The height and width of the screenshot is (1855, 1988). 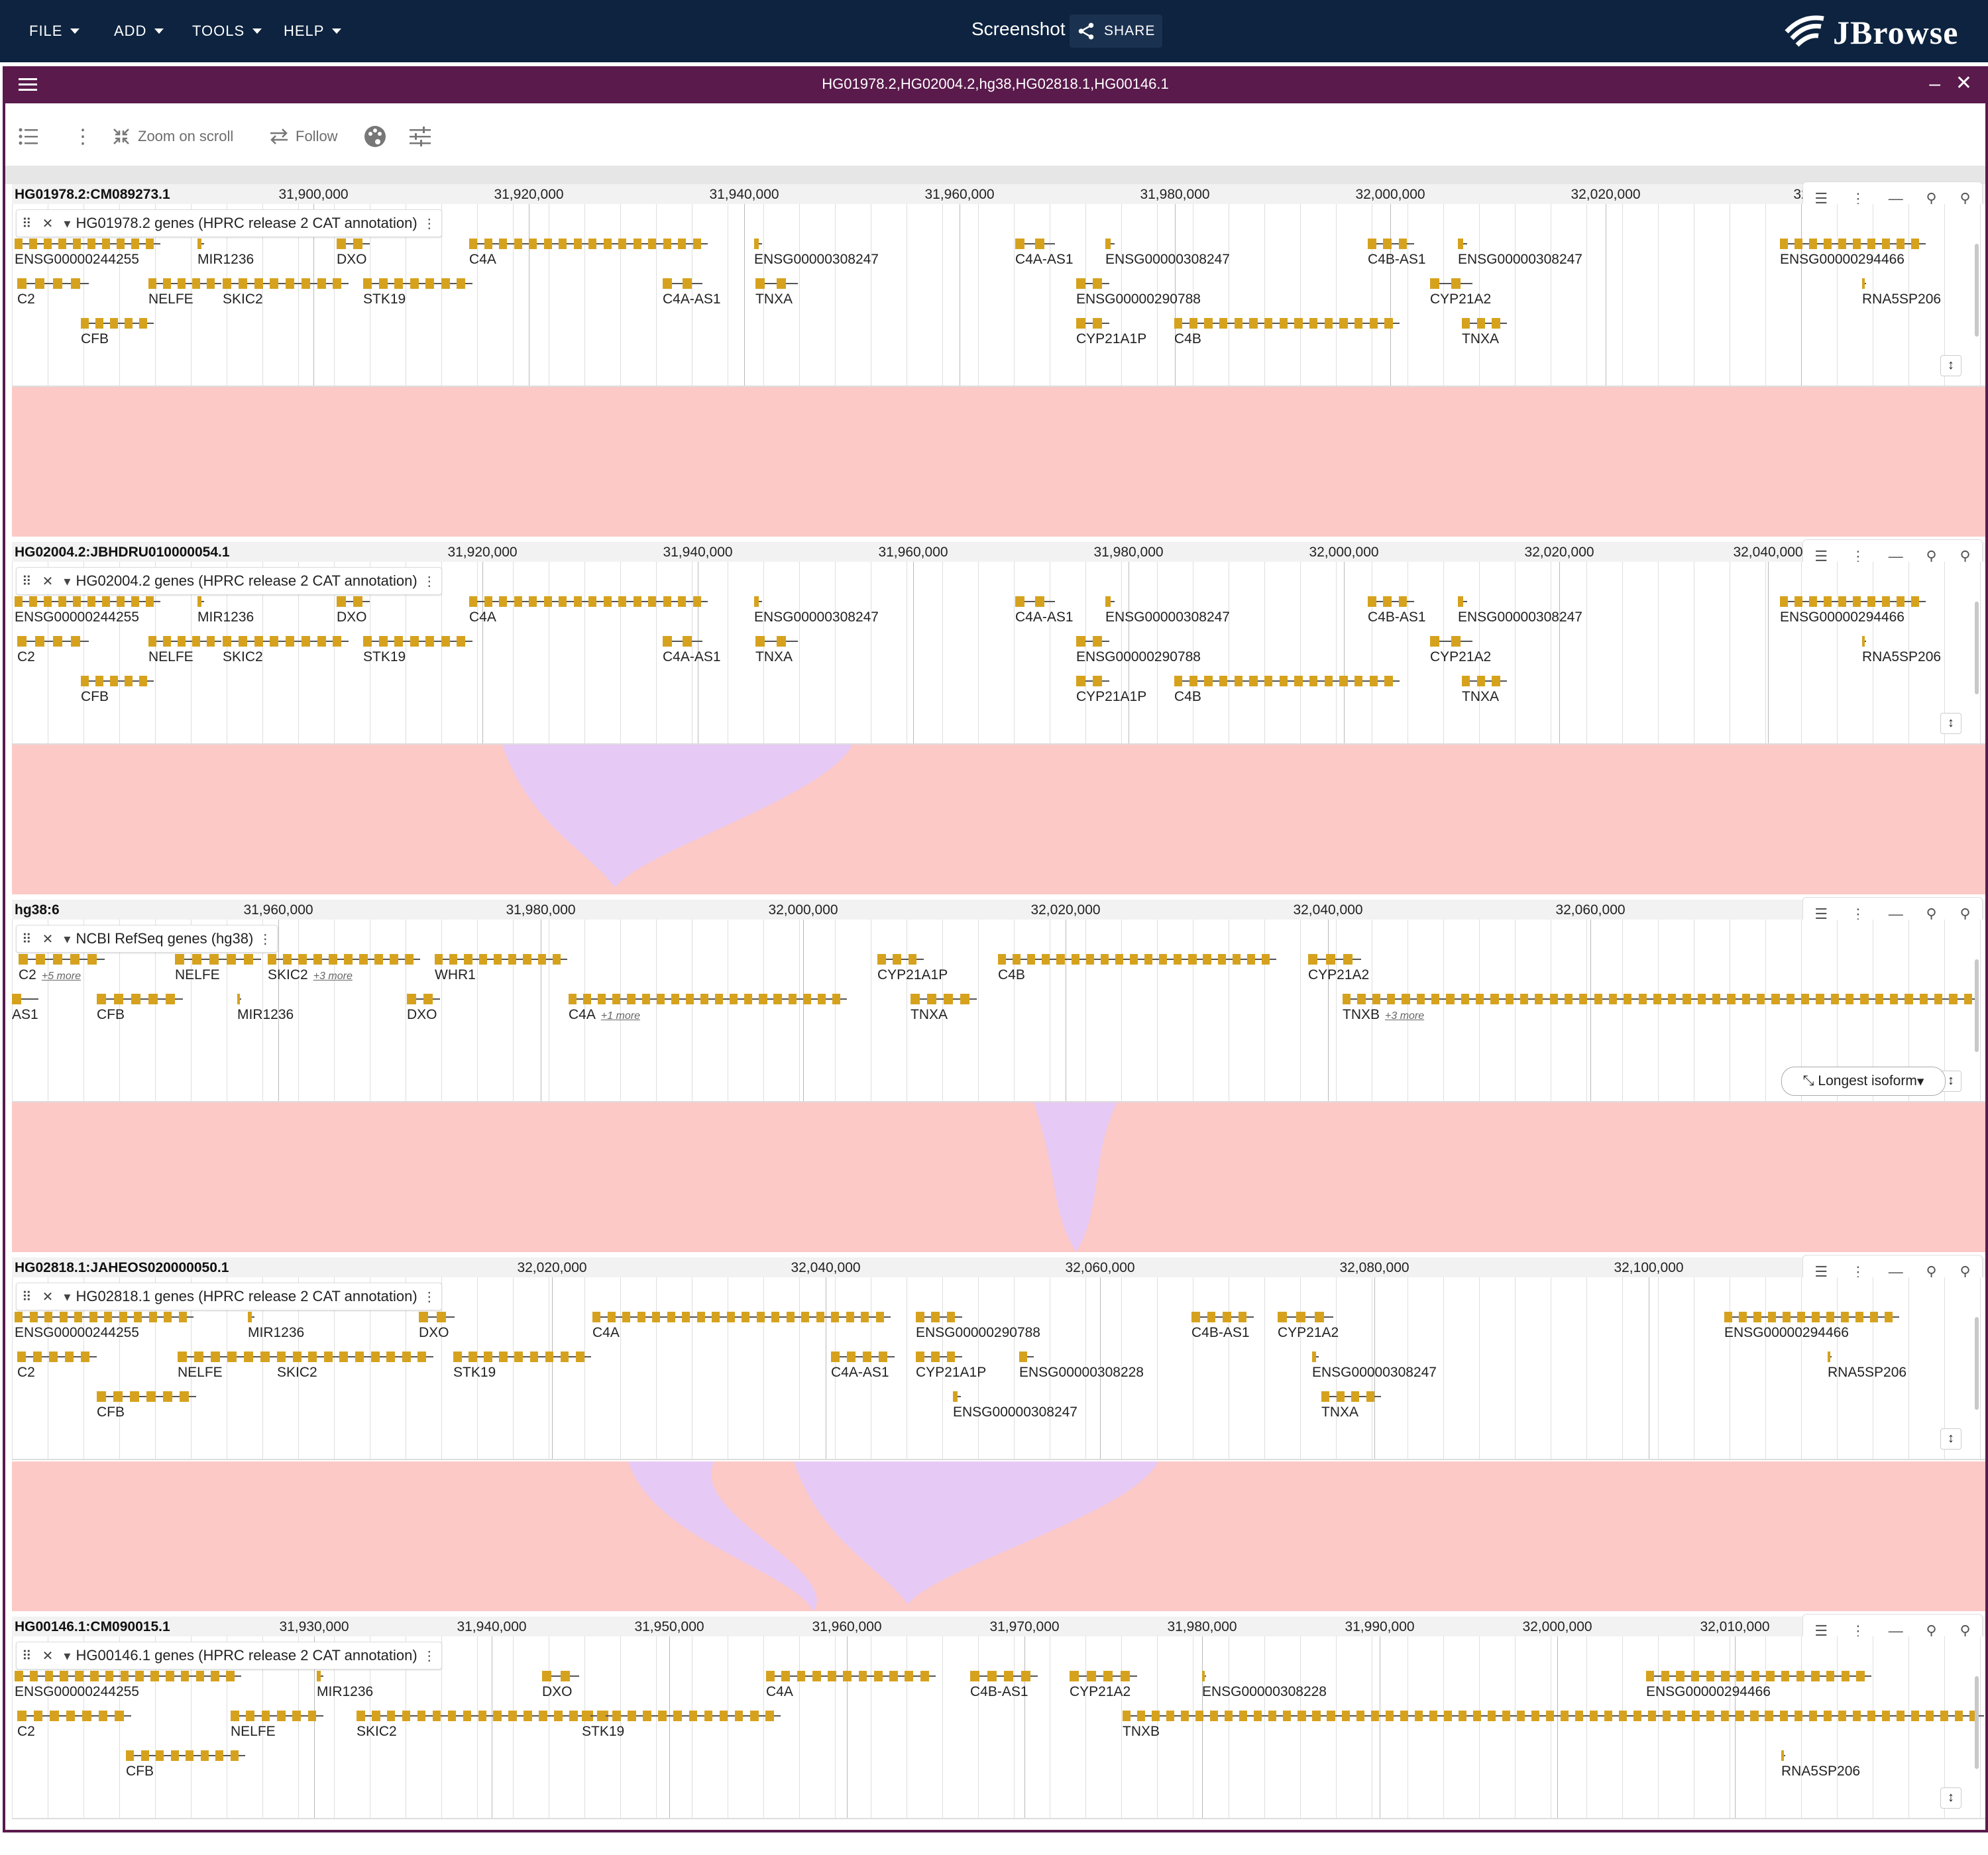 I want to click on tune-icon, so click(x=423, y=136).